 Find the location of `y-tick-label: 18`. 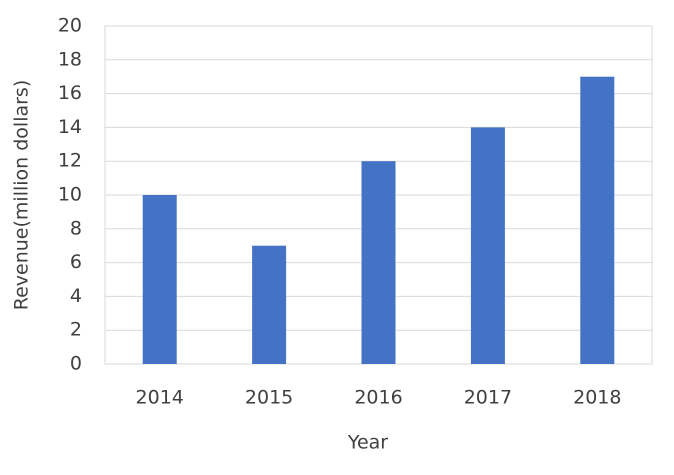

y-tick-label: 18 is located at coordinates (70, 59).